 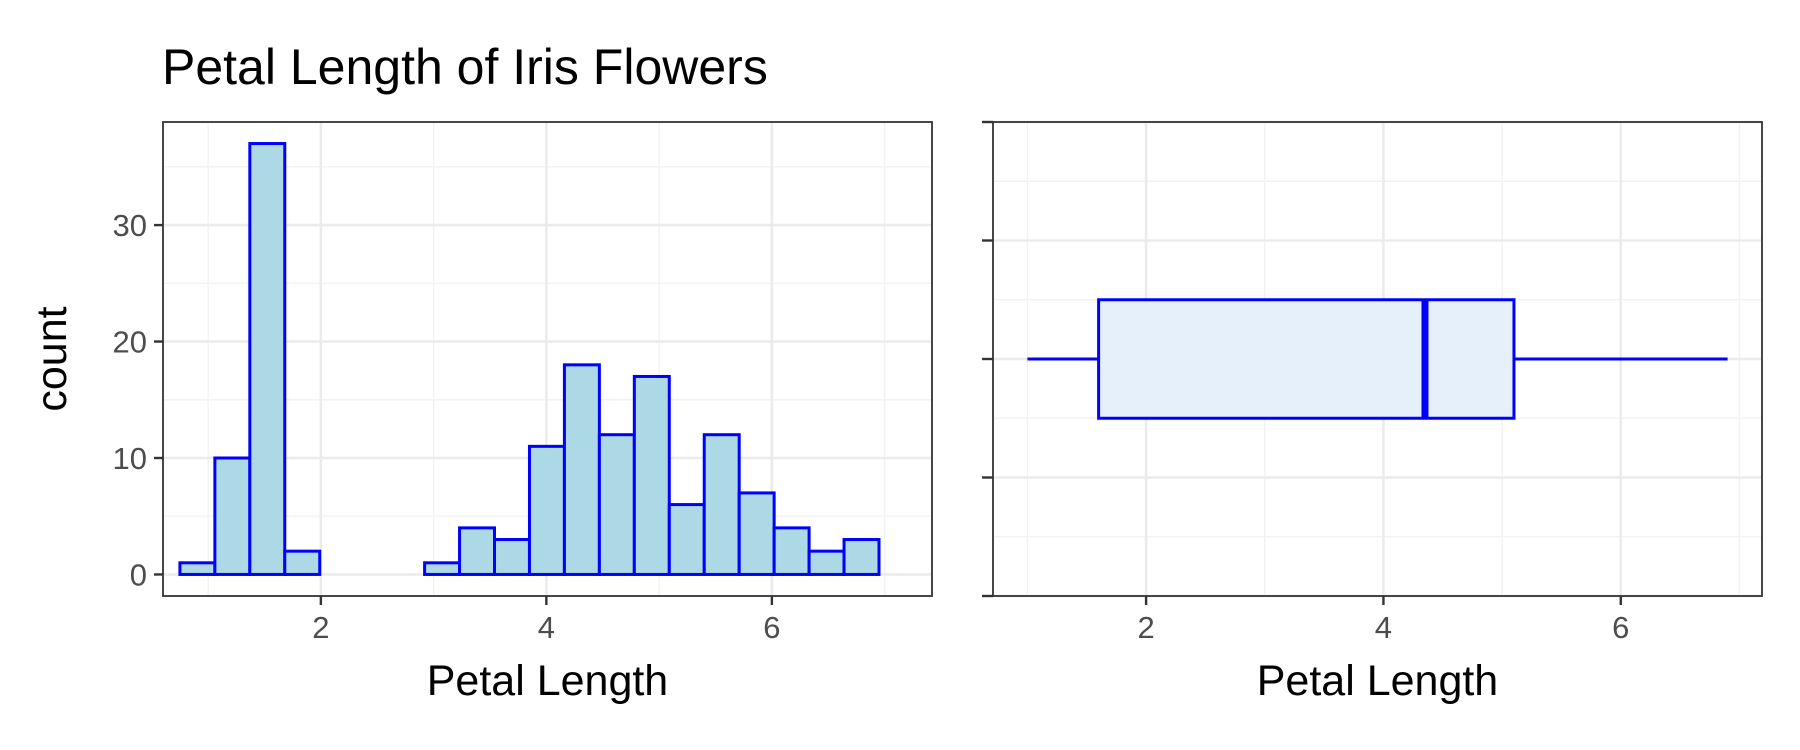 What do you see at coordinates (1620, 627) in the screenshot?
I see `boxplot-x-tick-label: 6` at bounding box center [1620, 627].